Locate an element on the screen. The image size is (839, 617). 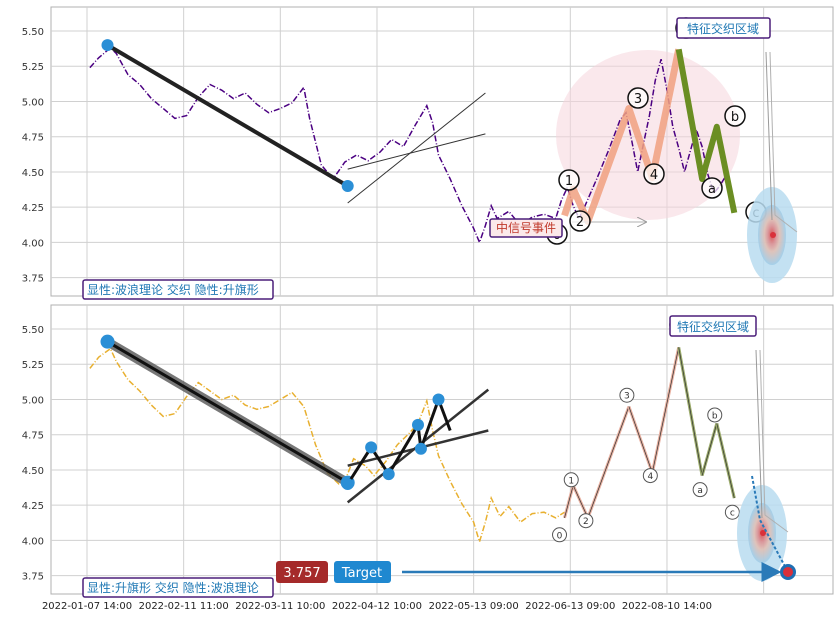
x-tick-label: 2022-01-07 14:00 is located at coordinates (87, 606).